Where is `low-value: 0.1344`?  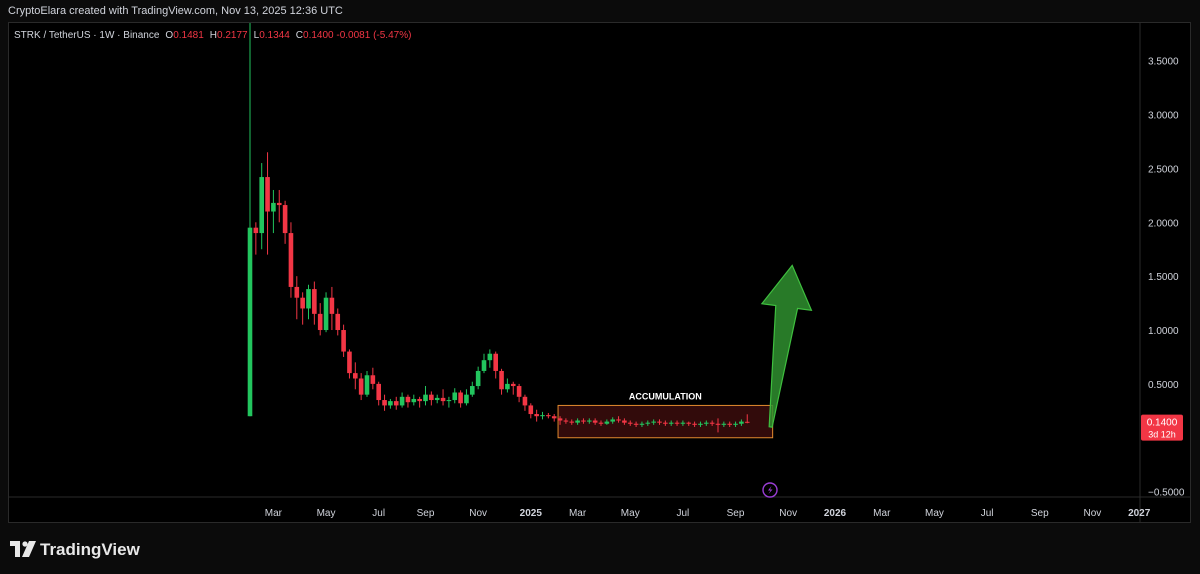
low-value: 0.1344 is located at coordinates (274, 35).